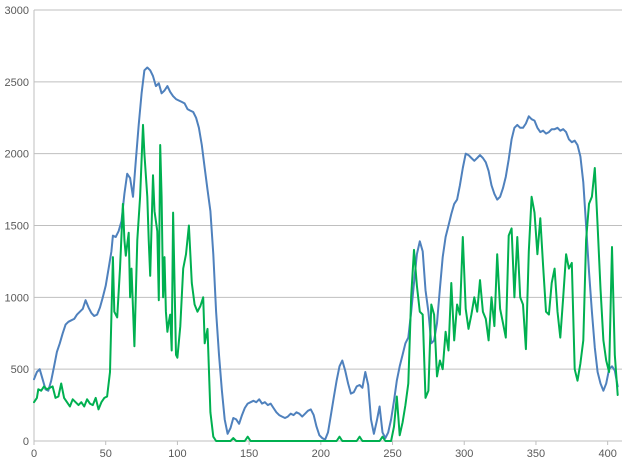 Image resolution: width=640 pixels, height=465 pixels. Describe the element at coordinates (177, 454) in the screenshot. I see `x-tick-label: 100` at that location.